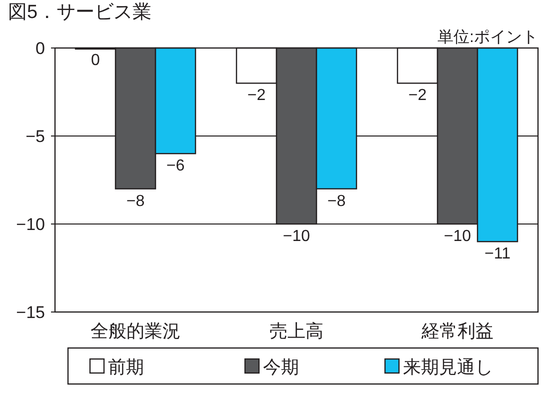  I want to click on annotation: 単位:ポイント, so click(488, 37).